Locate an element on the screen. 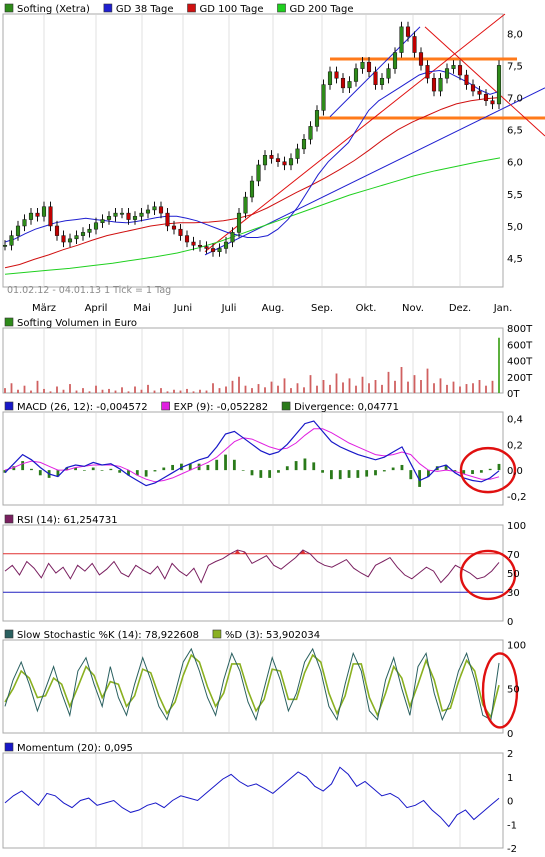 Image resolution: width=545 pixels, height=857 pixels. mom-y-tick-label: -1 is located at coordinates (512, 825).